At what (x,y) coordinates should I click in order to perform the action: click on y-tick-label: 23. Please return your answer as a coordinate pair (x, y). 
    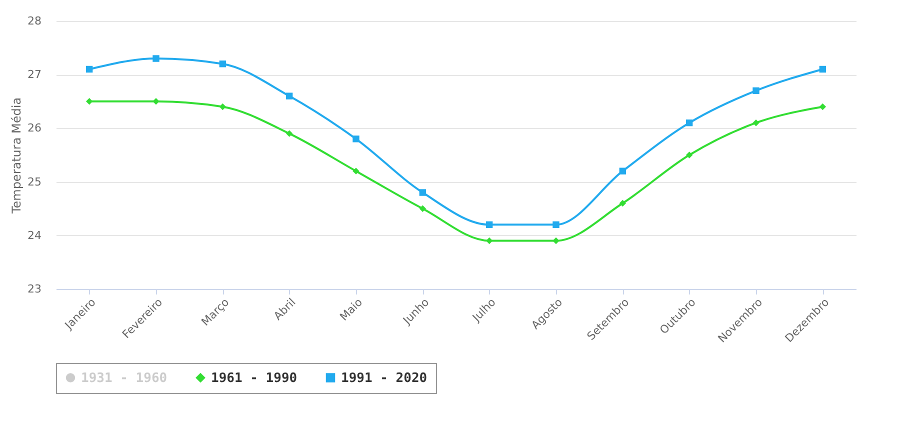
    Looking at the image, I should click on (35, 289).